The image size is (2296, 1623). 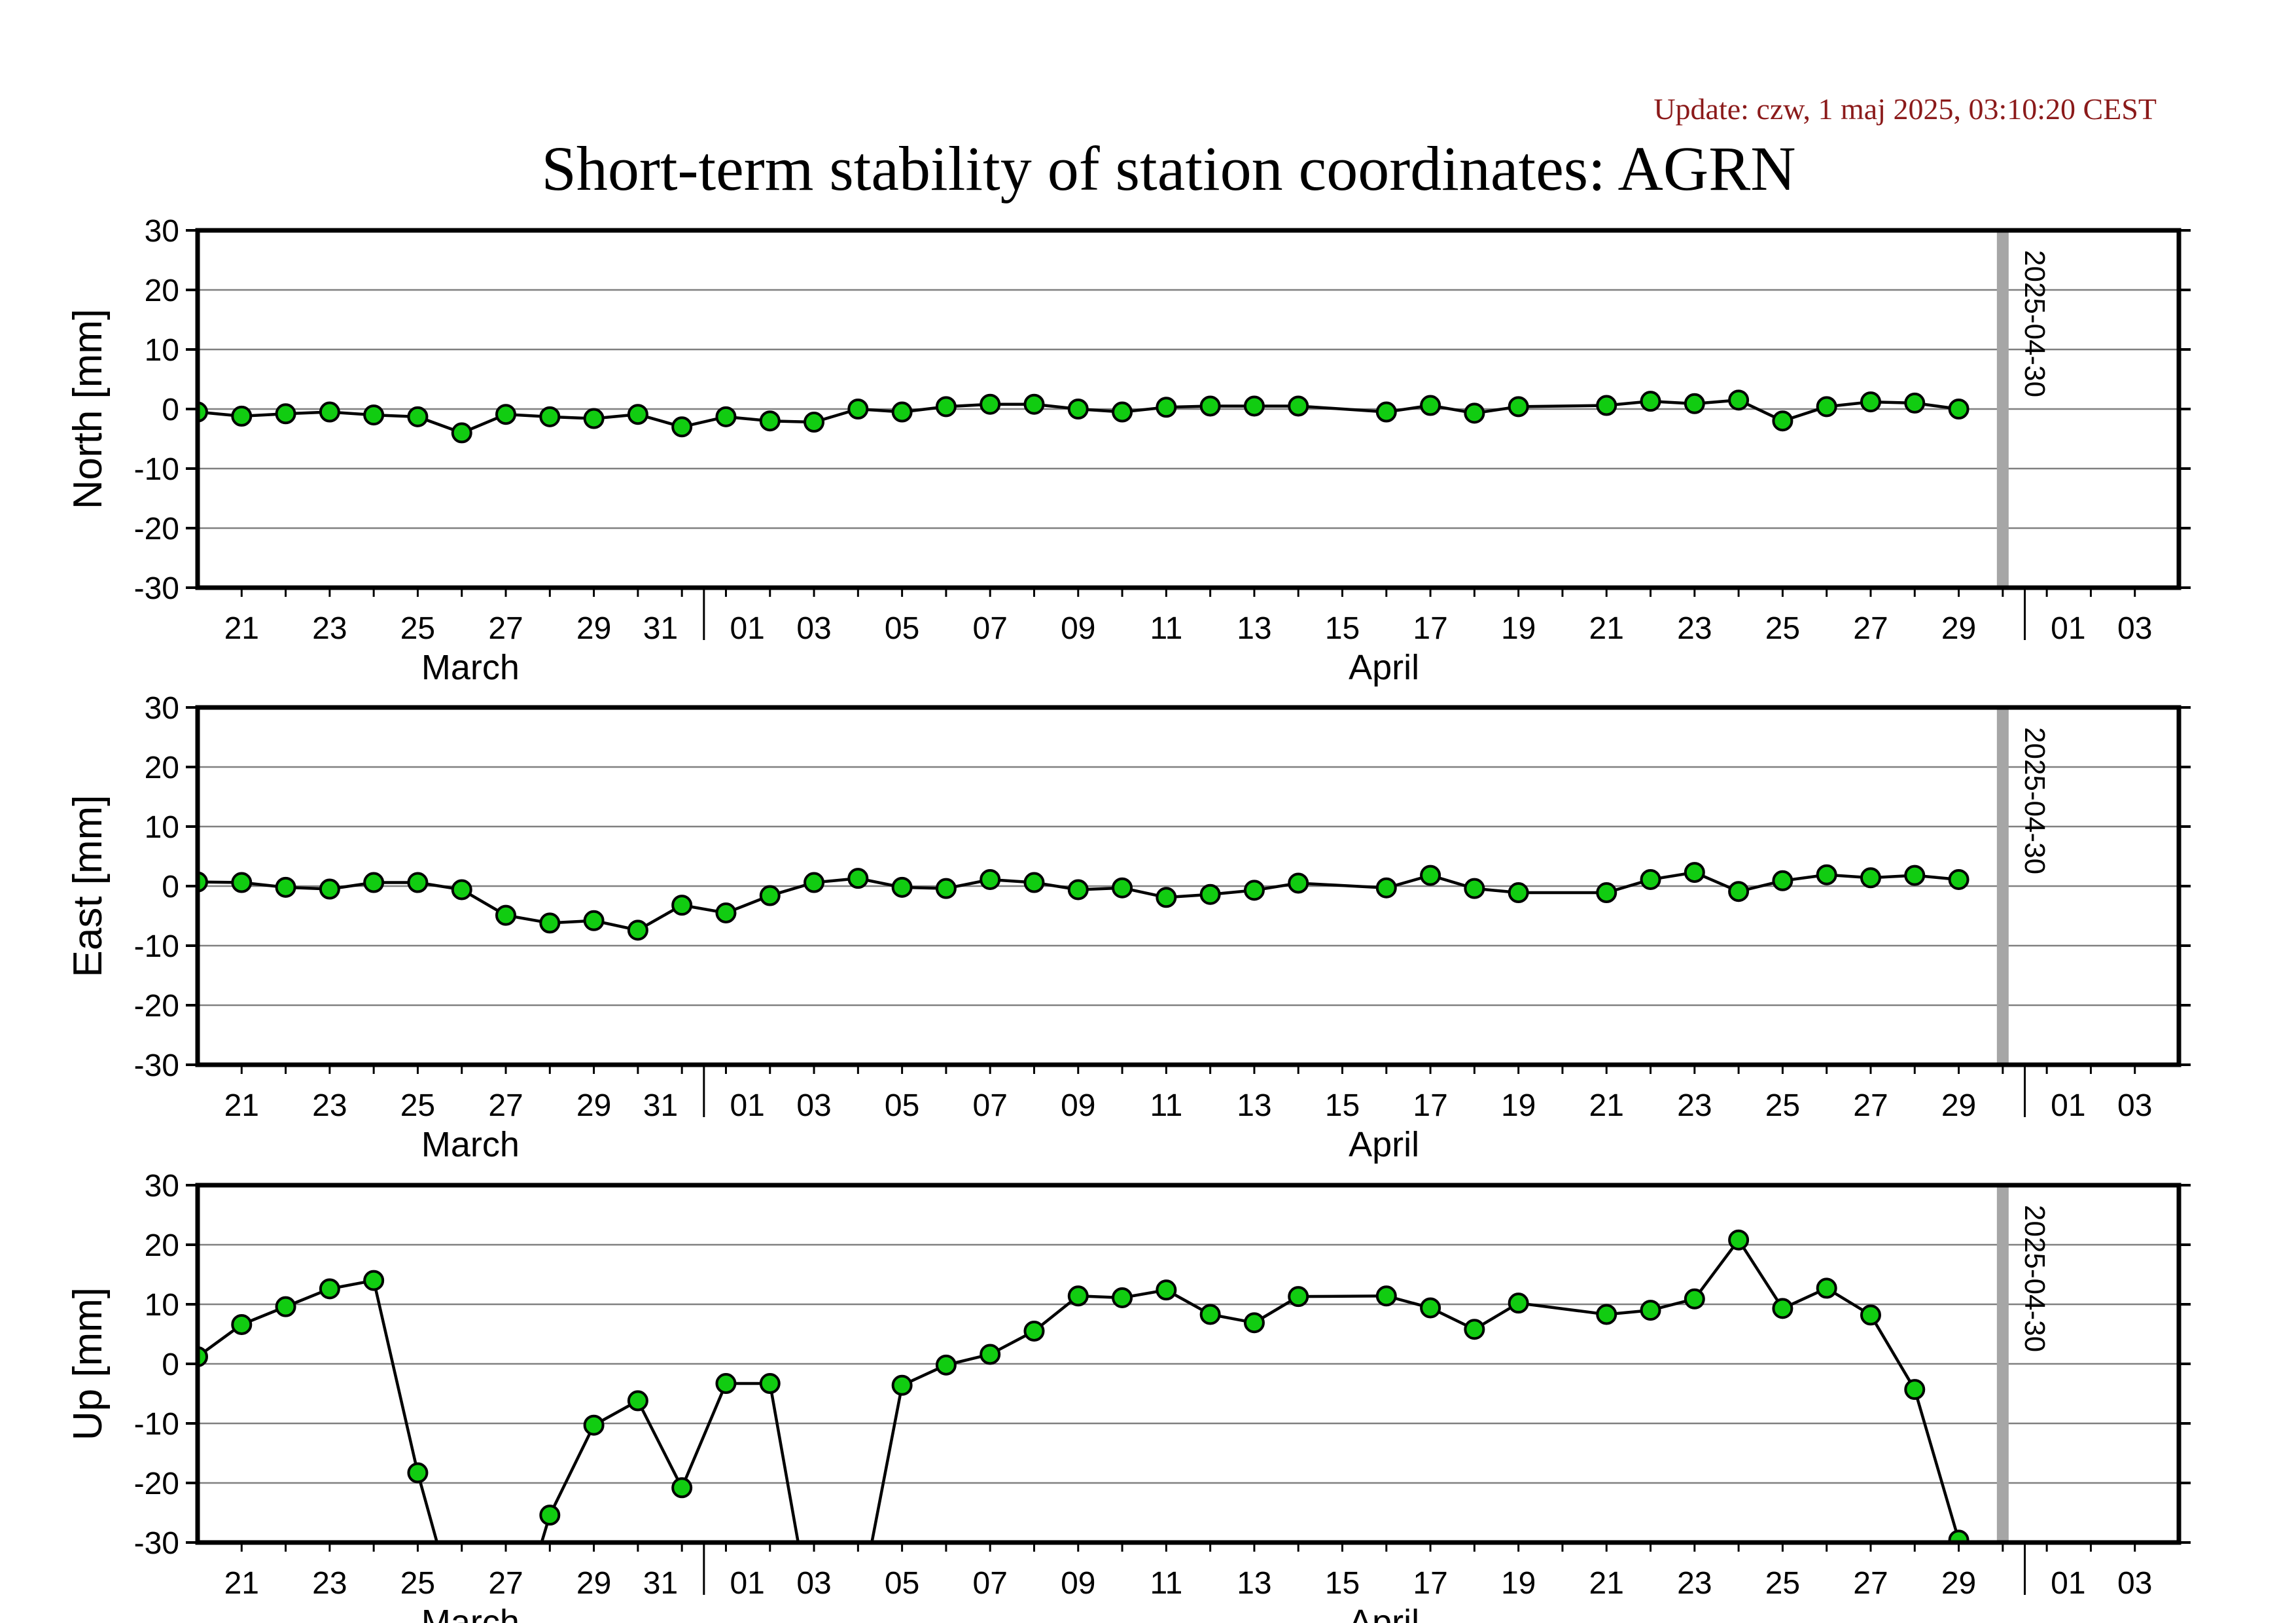 What do you see at coordinates (156, 469) in the screenshot?
I see `panel-north-ytick-label: -10` at bounding box center [156, 469].